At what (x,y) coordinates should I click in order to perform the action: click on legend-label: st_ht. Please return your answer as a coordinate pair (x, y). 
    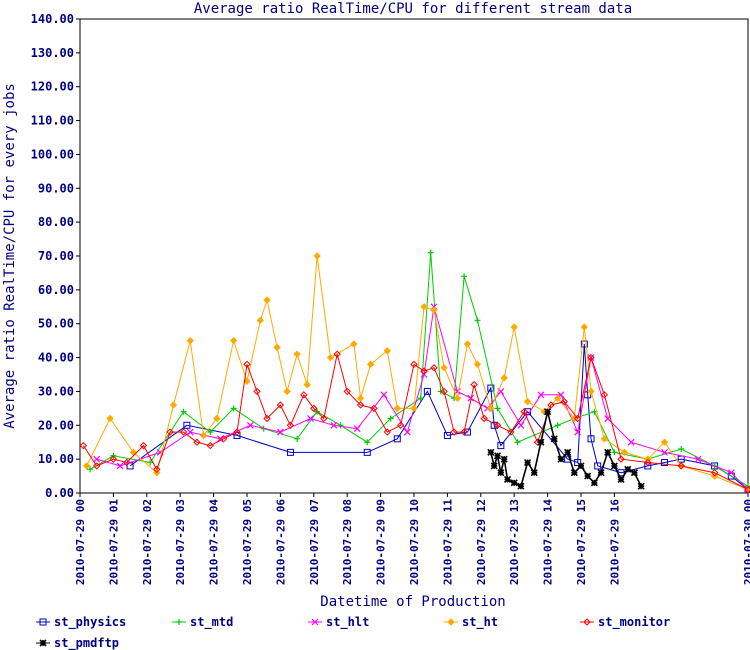
    Looking at the image, I should click on (480, 622).